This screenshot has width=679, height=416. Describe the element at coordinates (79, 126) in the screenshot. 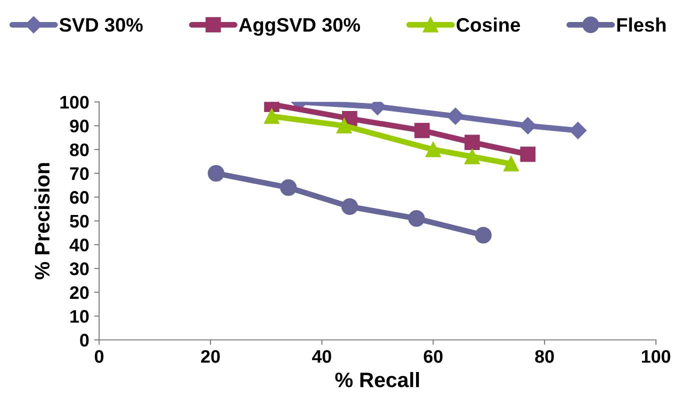

I see `y-tick-label: 90` at that location.